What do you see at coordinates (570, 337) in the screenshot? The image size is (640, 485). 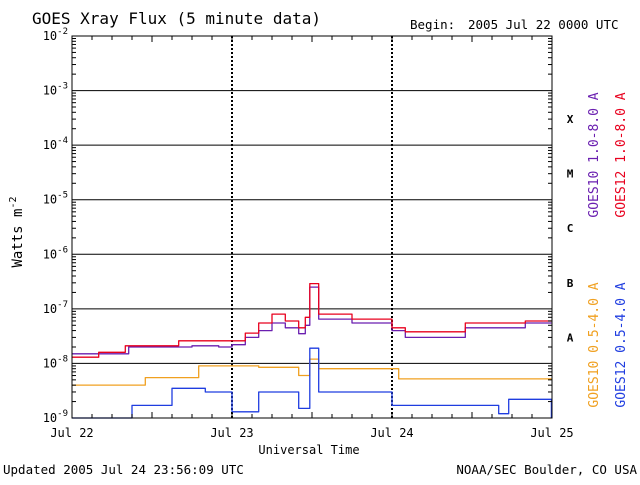 I see `flare-class-a: A` at bounding box center [570, 337].